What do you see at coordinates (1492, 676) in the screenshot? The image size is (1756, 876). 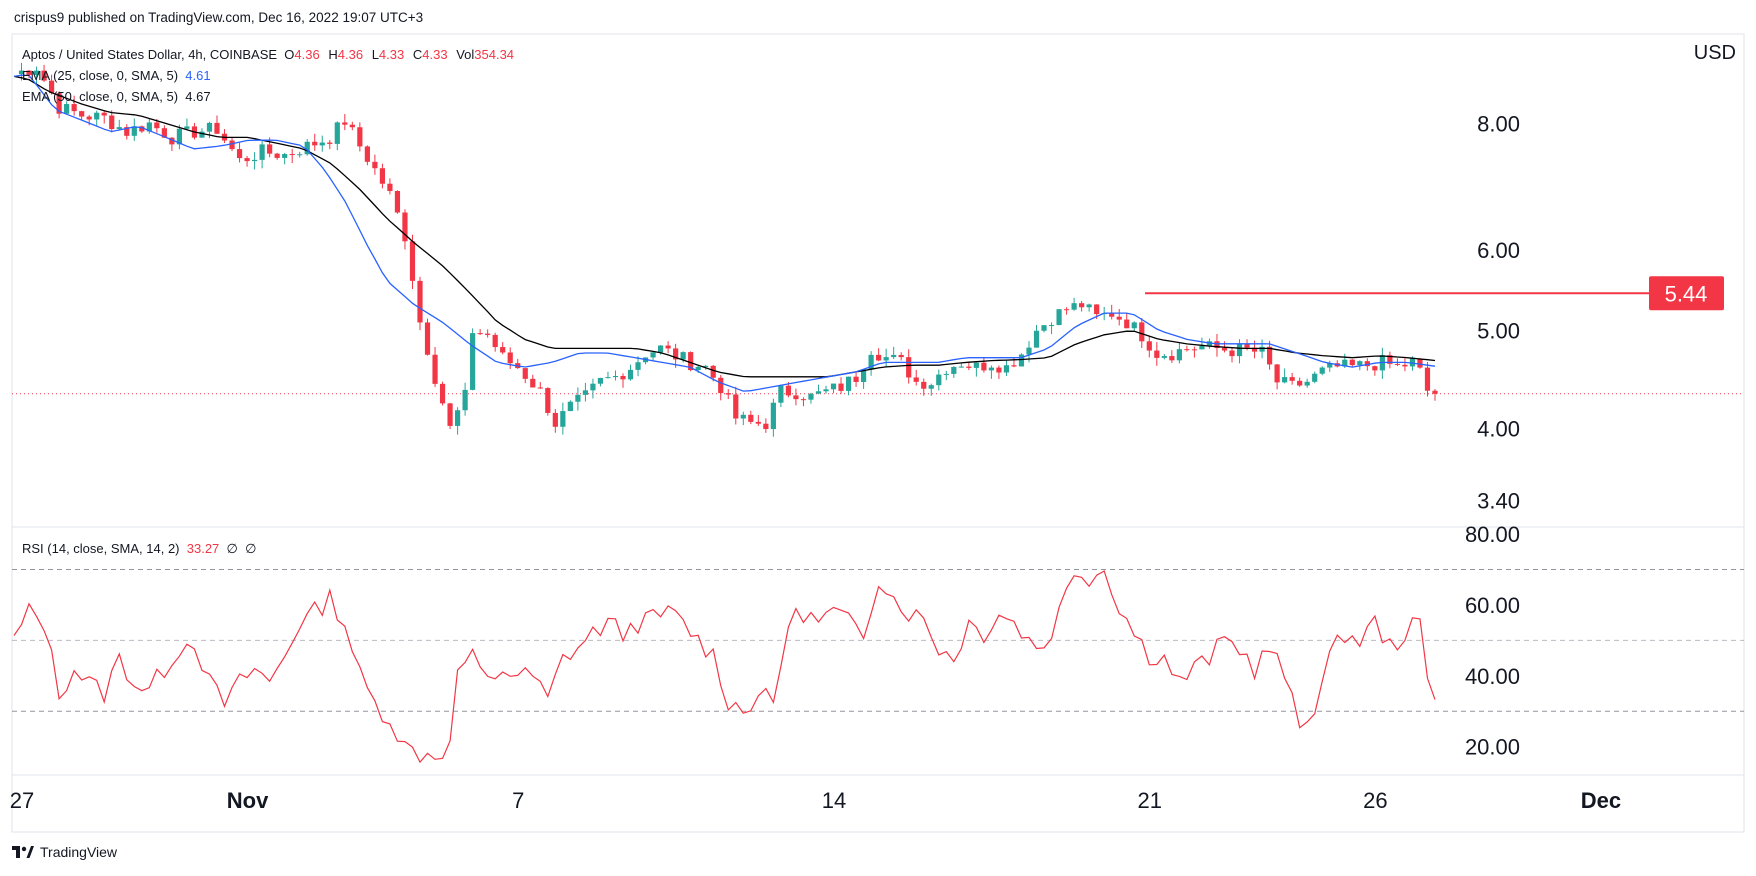 I see `rsi-tick-label: 40.00` at bounding box center [1492, 676].